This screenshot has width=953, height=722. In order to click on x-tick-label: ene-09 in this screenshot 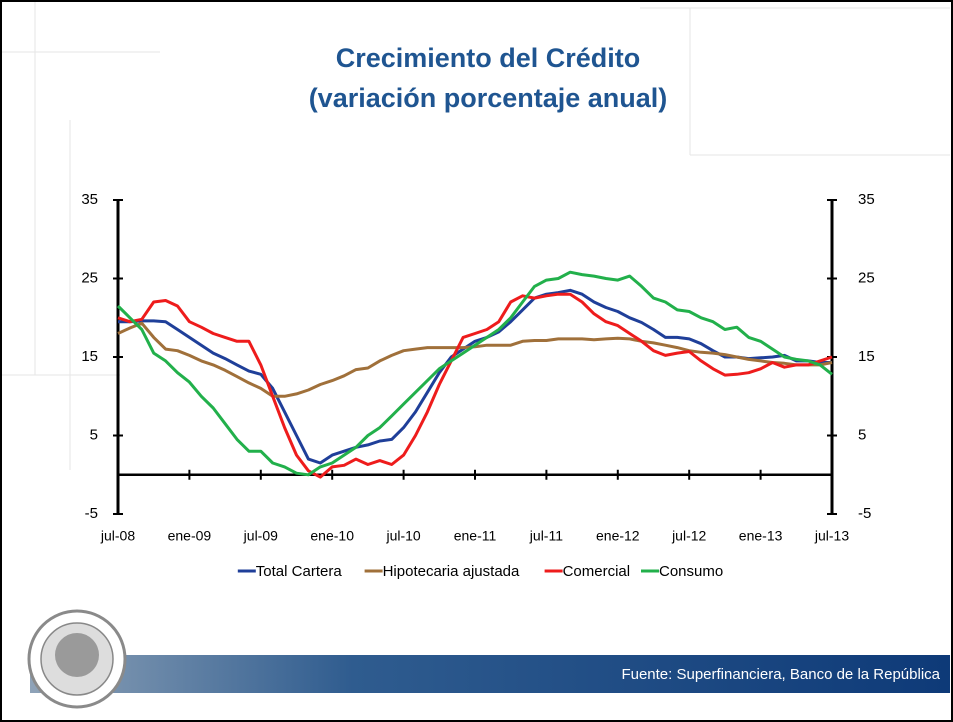, I will do `click(190, 536)`.